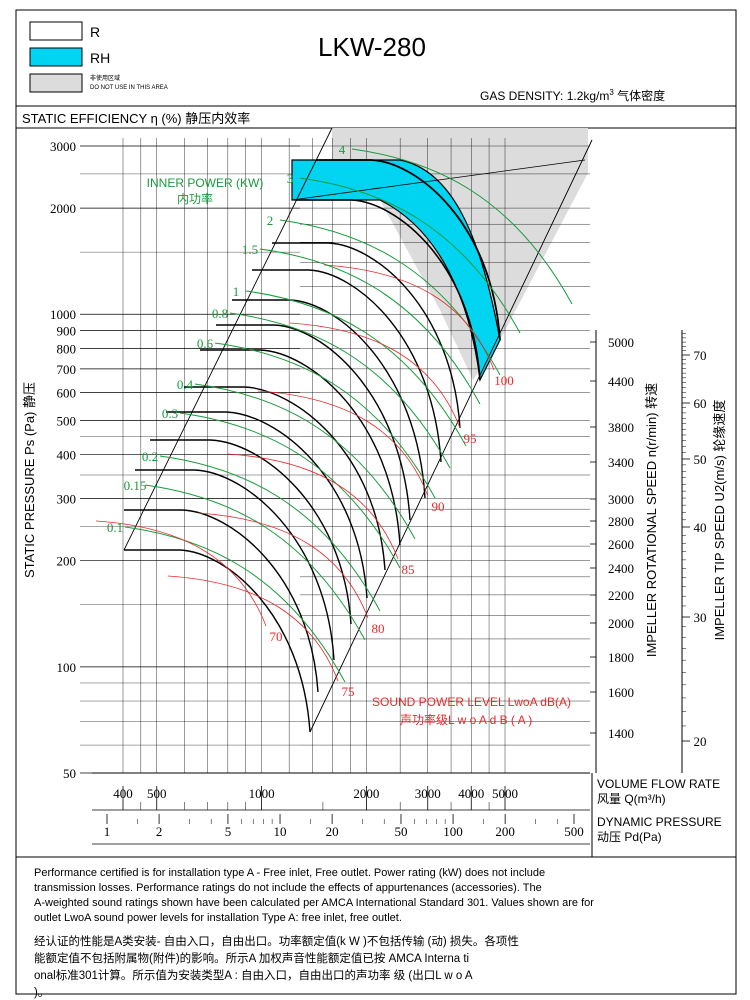 The height and width of the screenshot is (1000, 750). What do you see at coordinates (621, 499) in the screenshot?
I see `speed-tick-label: 3000` at bounding box center [621, 499].